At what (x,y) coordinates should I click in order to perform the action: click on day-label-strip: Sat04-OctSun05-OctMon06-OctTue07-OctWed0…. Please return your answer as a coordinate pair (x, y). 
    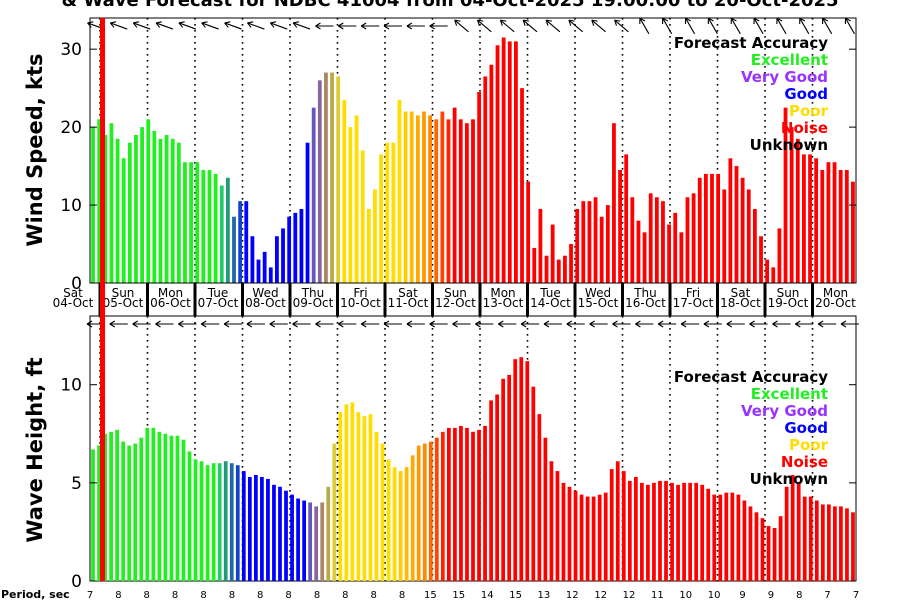
    Looking at the image, I should click on (454, 299).